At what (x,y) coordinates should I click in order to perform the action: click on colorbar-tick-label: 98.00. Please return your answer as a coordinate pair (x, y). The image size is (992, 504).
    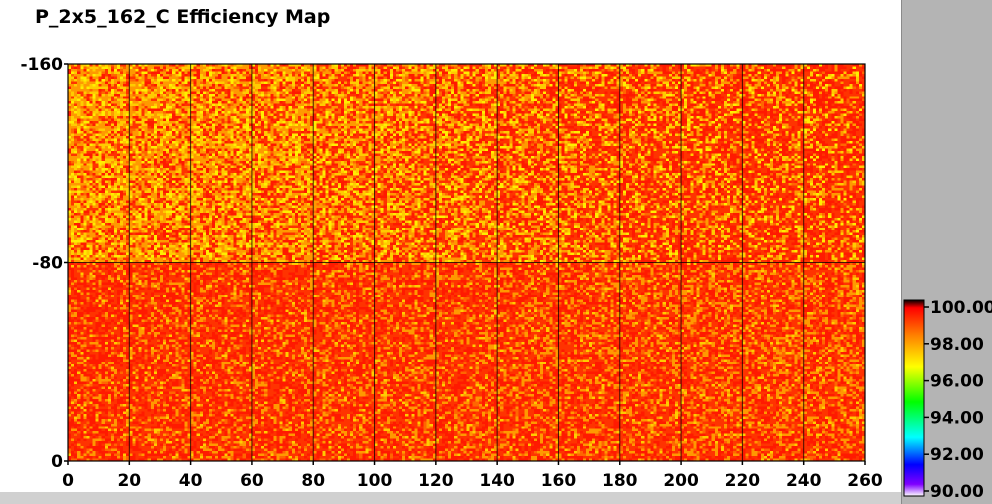
    Looking at the image, I should click on (957, 345).